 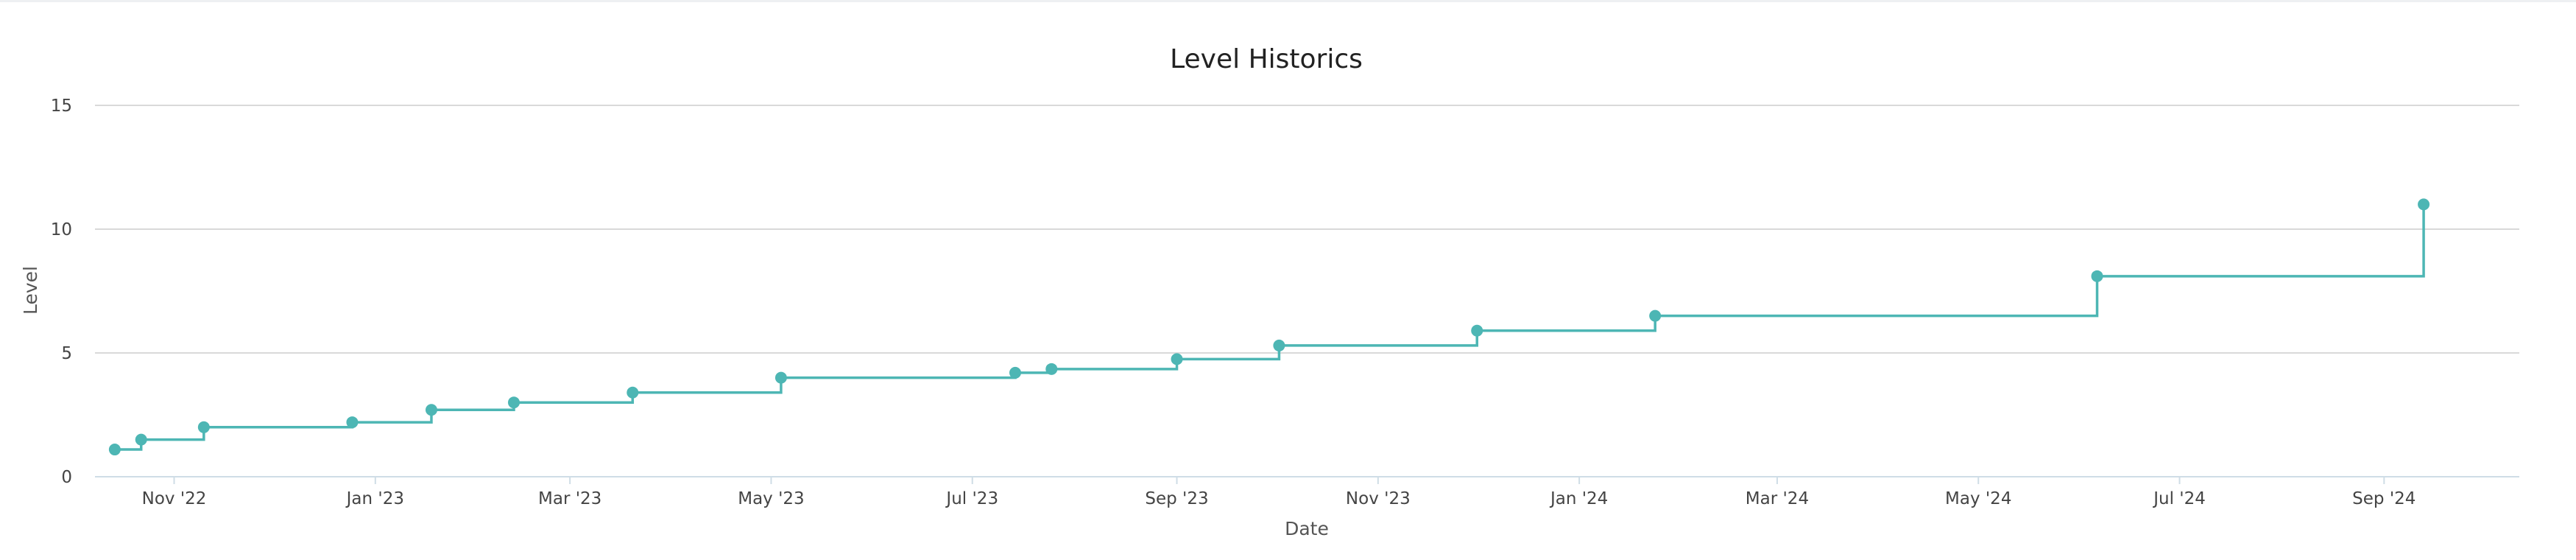 I want to click on y-tick-label: 10, so click(x=61, y=229).